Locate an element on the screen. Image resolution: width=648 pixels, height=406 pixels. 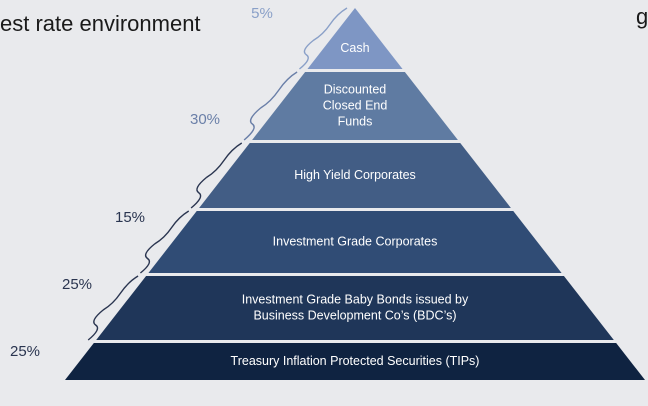
percent-label: 15% is located at coordinates (130, 217).